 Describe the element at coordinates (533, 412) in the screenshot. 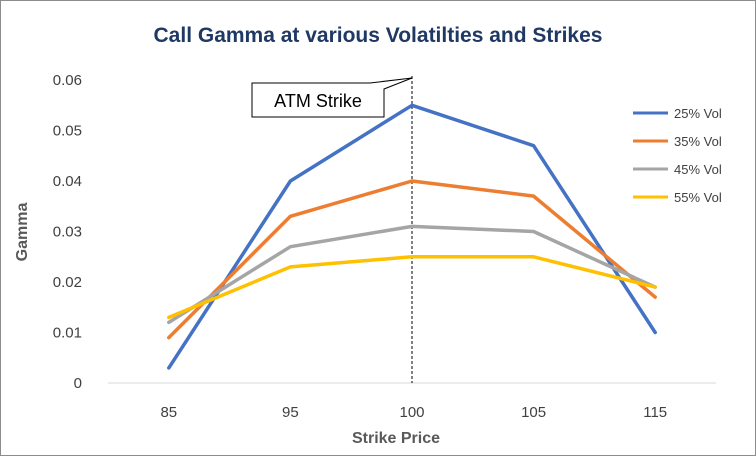

I see `x-tick-label: 105` at that location.